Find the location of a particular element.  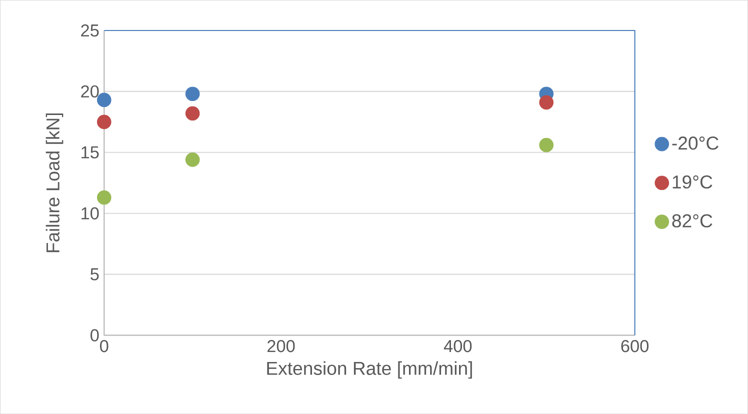

legend-label: 19°C is located at coordinates (692, 182).